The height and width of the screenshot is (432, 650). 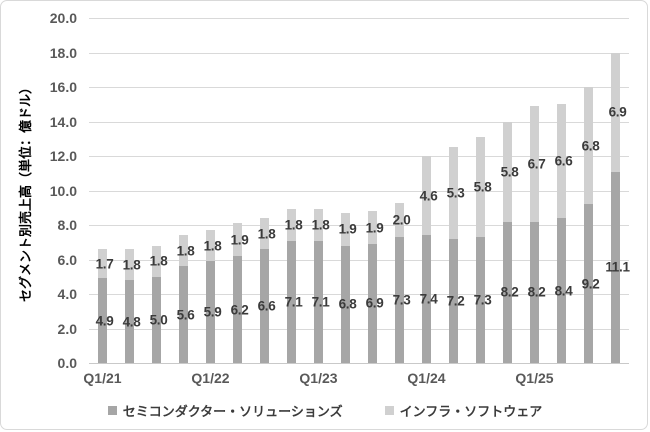 What do you see at coordinates (374, 303) in the screenshot?
I see `data-label-semiconductor-solutions: 6.9` at bounding box center [374, 303].